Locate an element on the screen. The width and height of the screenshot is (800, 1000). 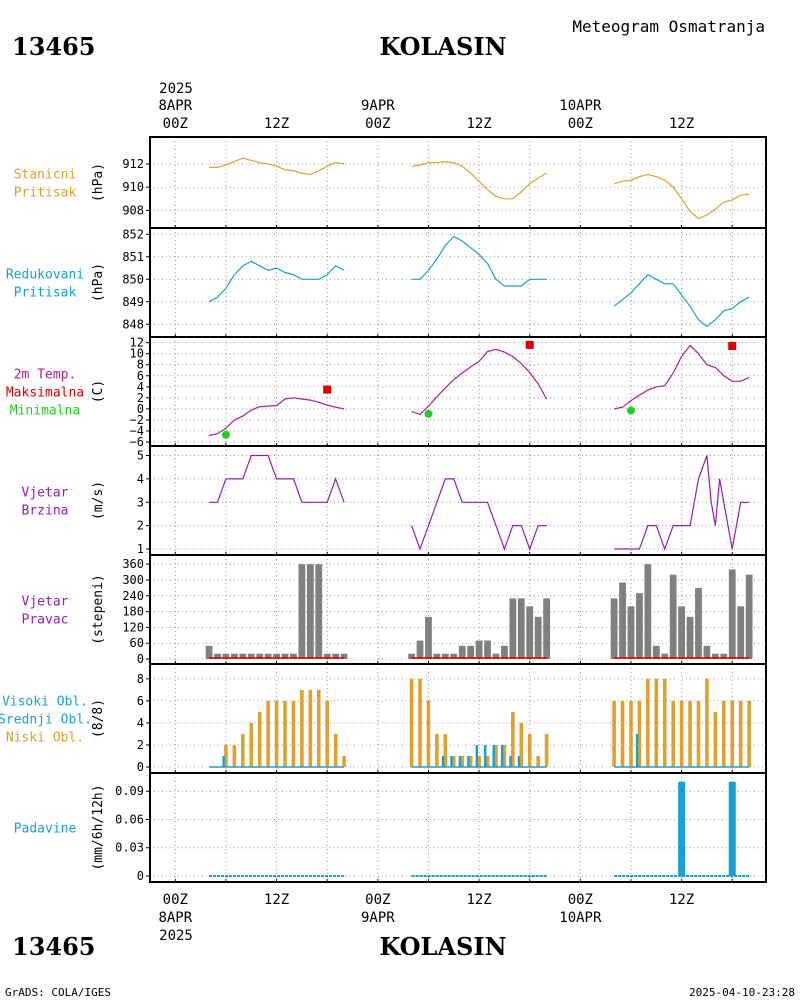
bottom-tick-label: 00Z is located at coordinates (580, 900).